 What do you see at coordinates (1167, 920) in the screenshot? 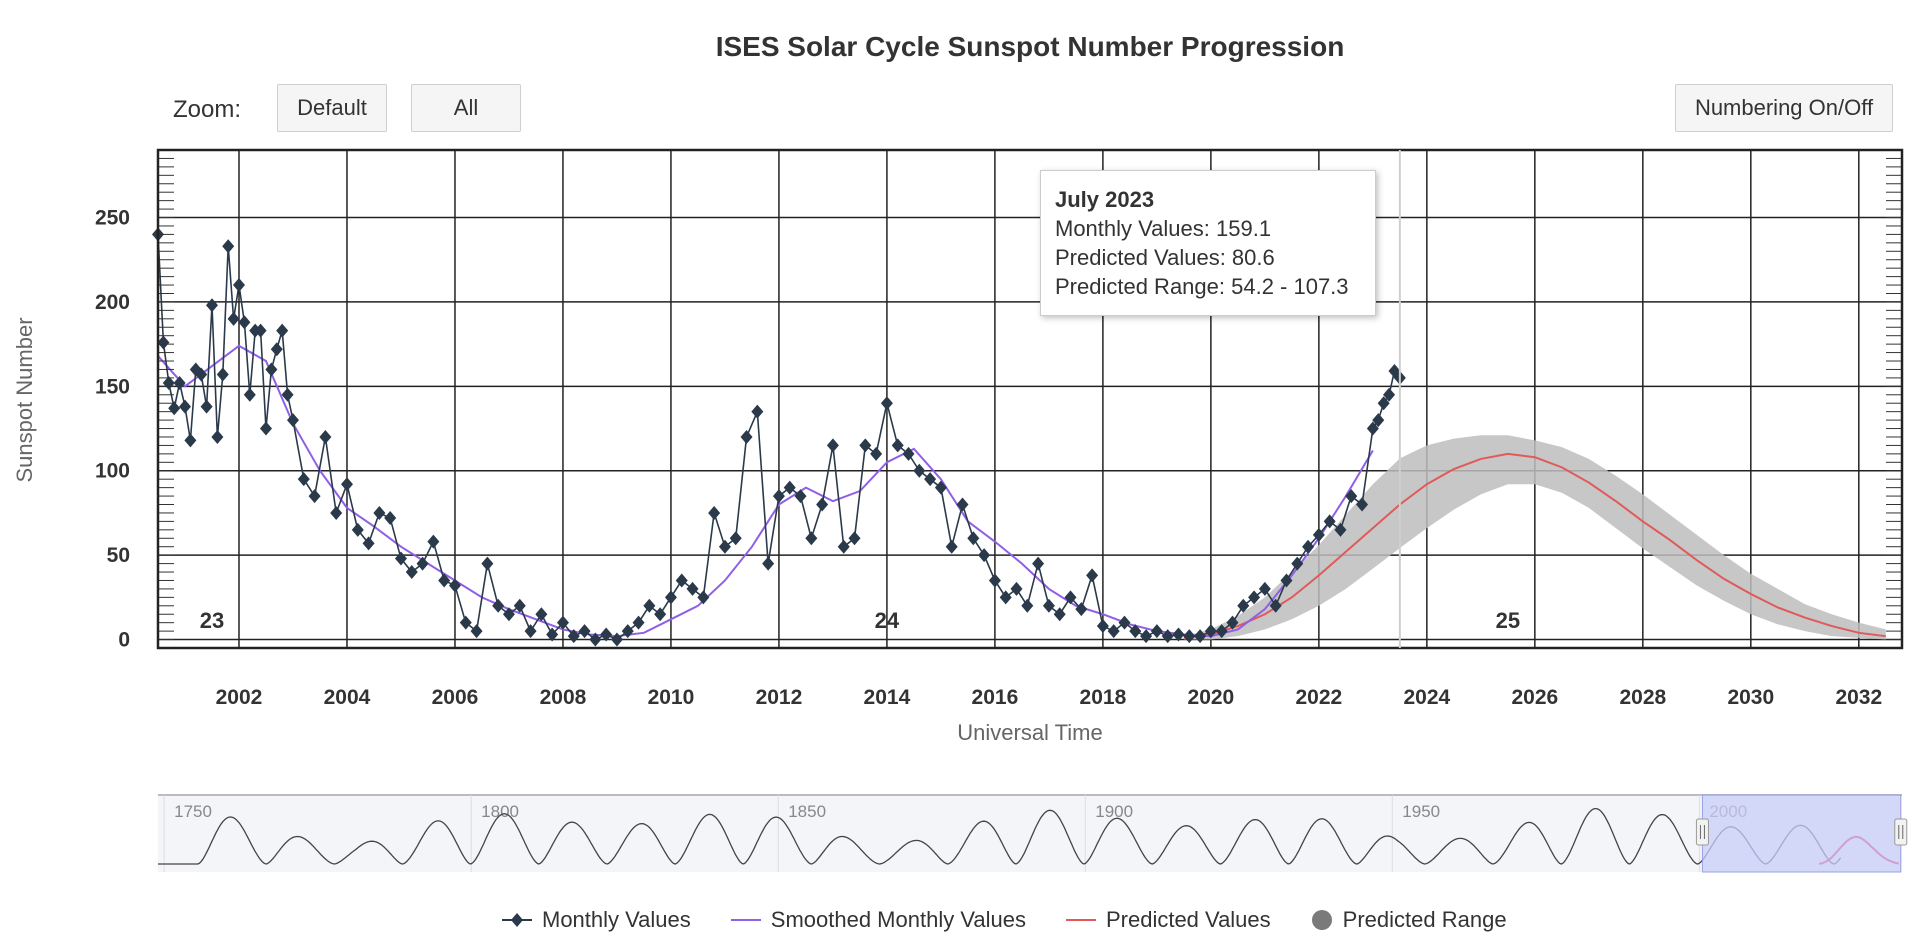
I see `legend-item-predicted: Predicted Values` at bounding box center [1167, 920].